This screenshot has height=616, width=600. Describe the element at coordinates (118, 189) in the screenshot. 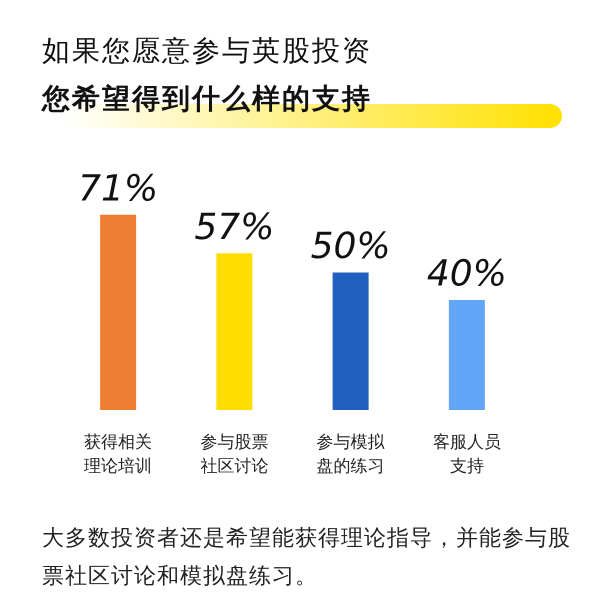

I see `data-label: 71%` at that location.